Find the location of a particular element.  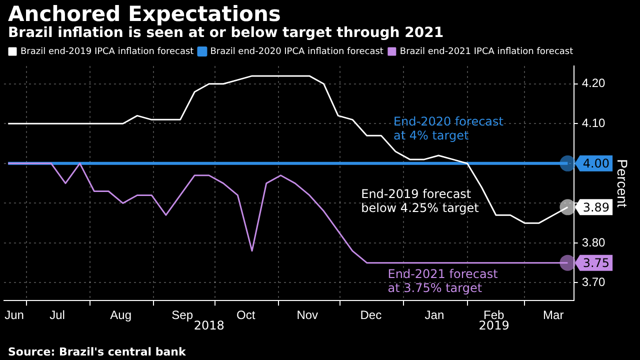

x-tick-label: Dec is located at coordinates (371, 315).